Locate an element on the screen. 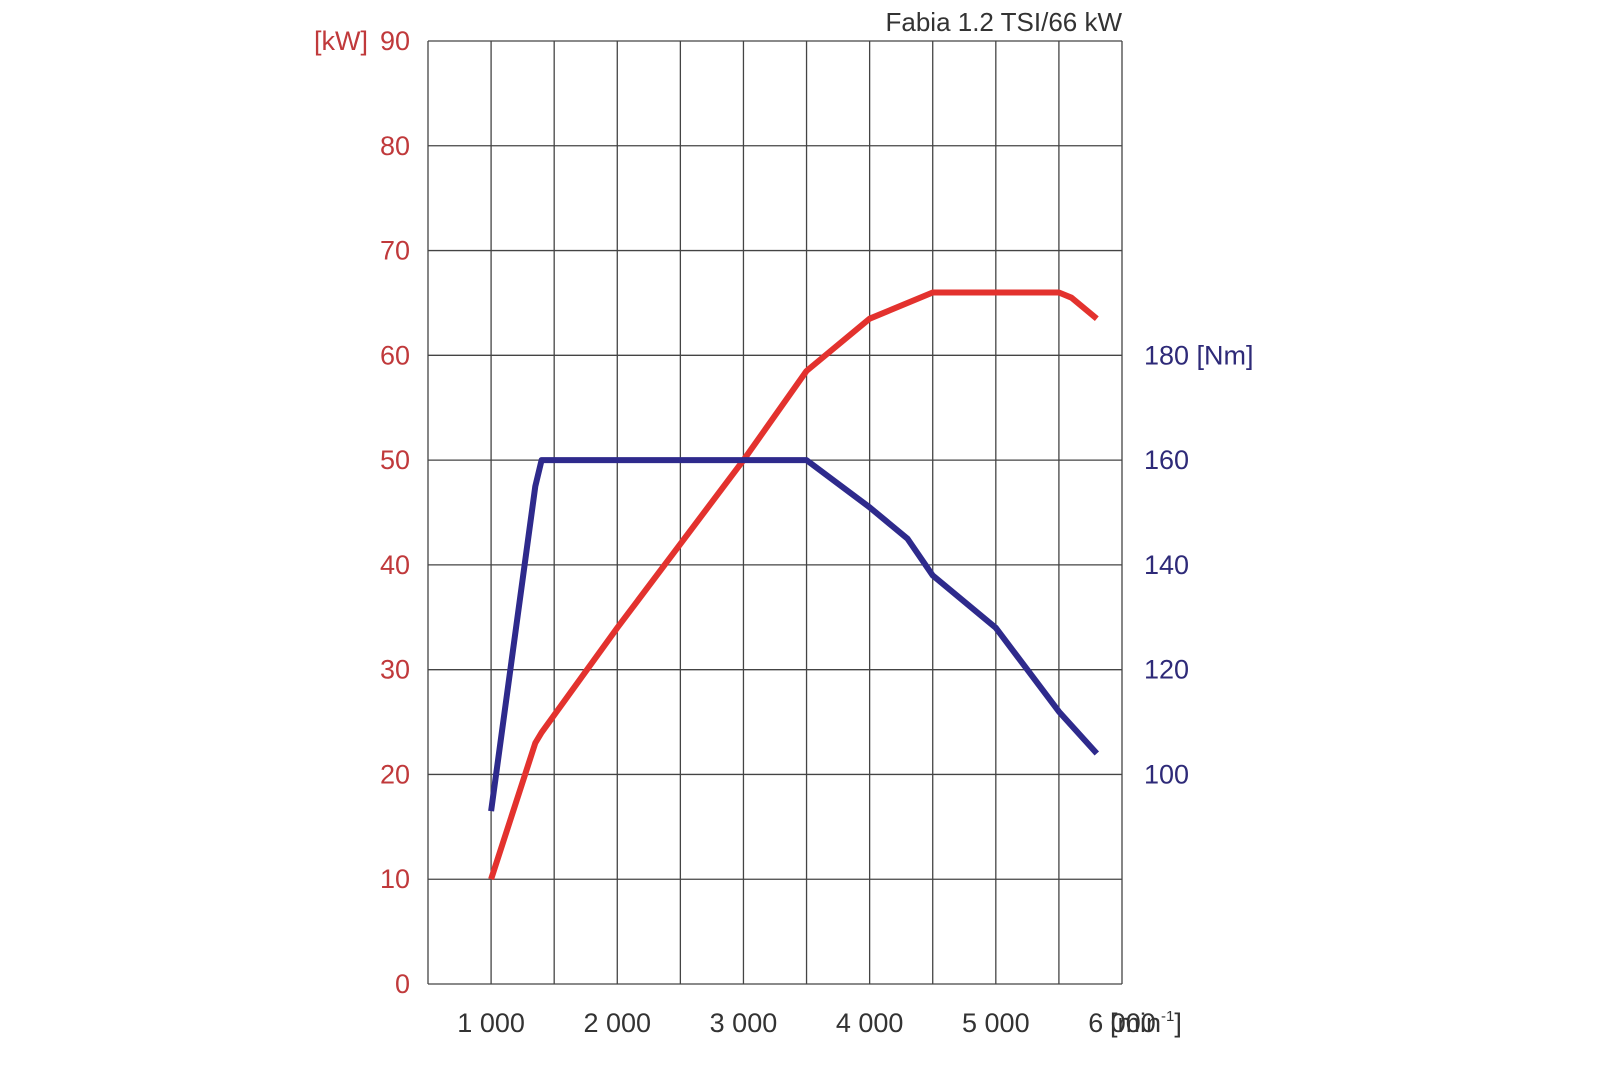 This screenshot has height=1066, width=1598. y-right-tick-label: 180 [Nm] is located at coordinates (1199, 355).